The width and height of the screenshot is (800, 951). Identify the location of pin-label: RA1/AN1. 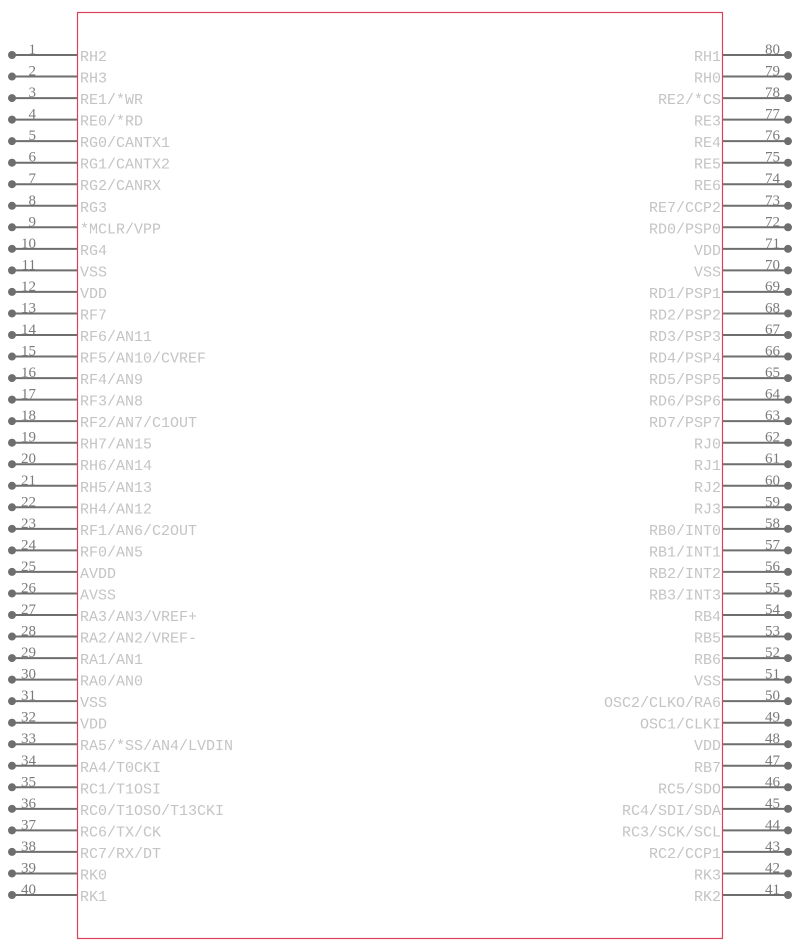
(111, 660).